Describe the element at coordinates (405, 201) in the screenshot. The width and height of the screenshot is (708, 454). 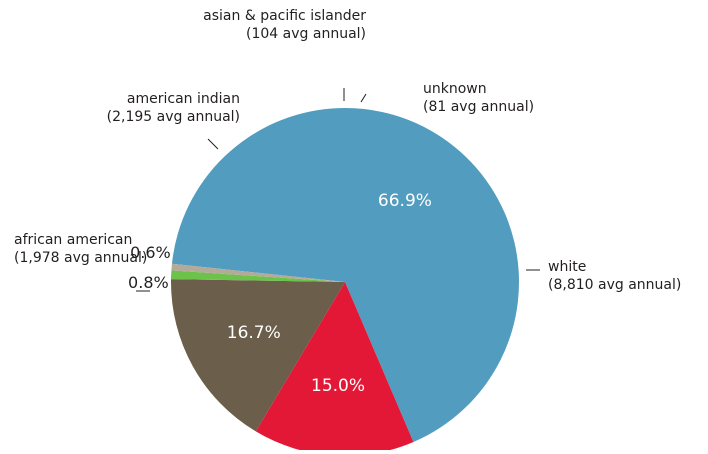
I see `percent-label-white: 66.9%` at that location.